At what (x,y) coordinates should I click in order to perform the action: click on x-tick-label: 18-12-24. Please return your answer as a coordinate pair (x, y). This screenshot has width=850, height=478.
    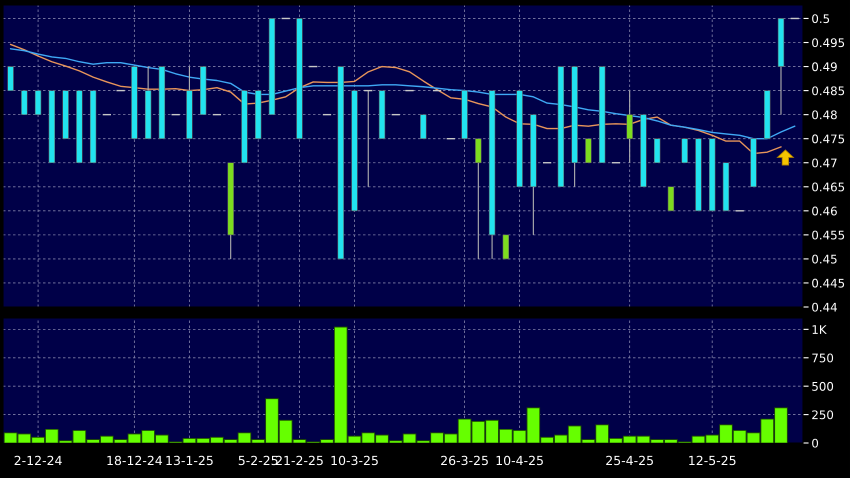
    Looking at the image, I should click on (134, 461).